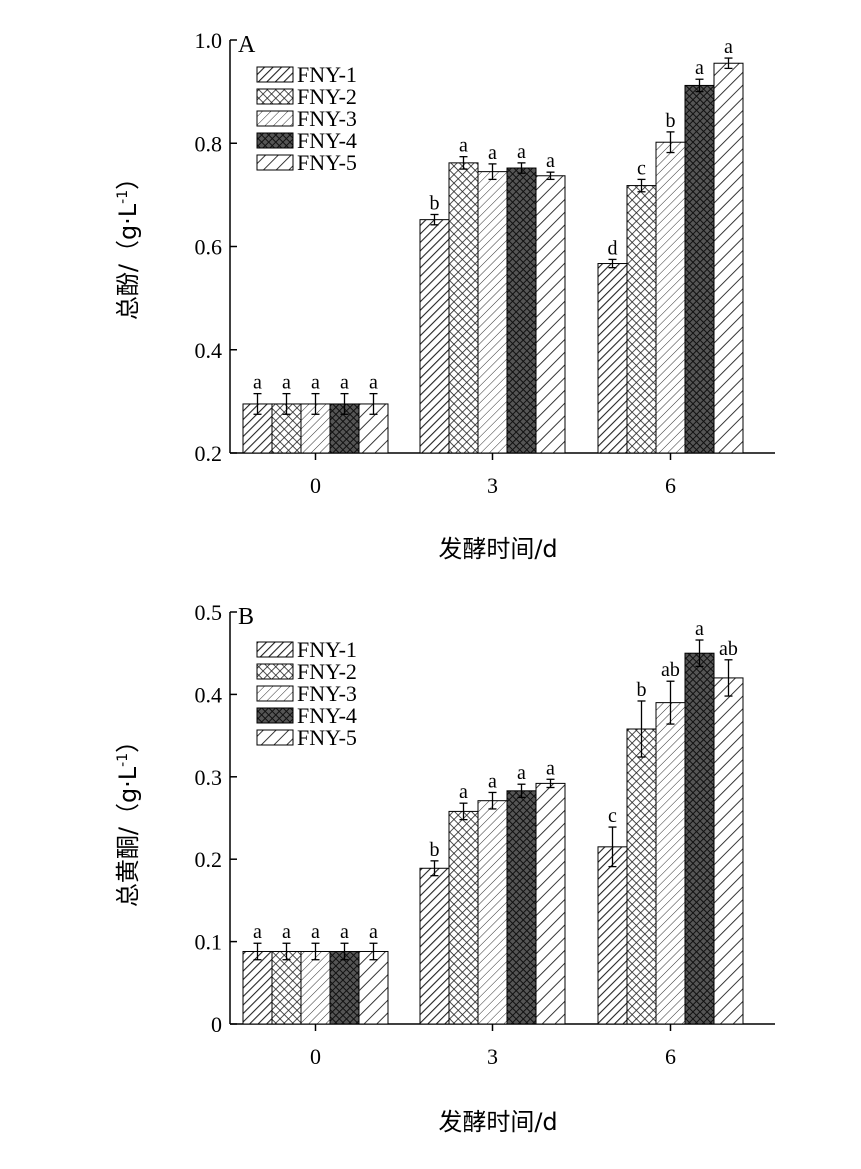 The width and height of the screenshot is (861, 1169). What do you see at coordinates (209, 942) in the screenshot?
I see `y-tick-label: 0.1` at bounding box center [209, 942].